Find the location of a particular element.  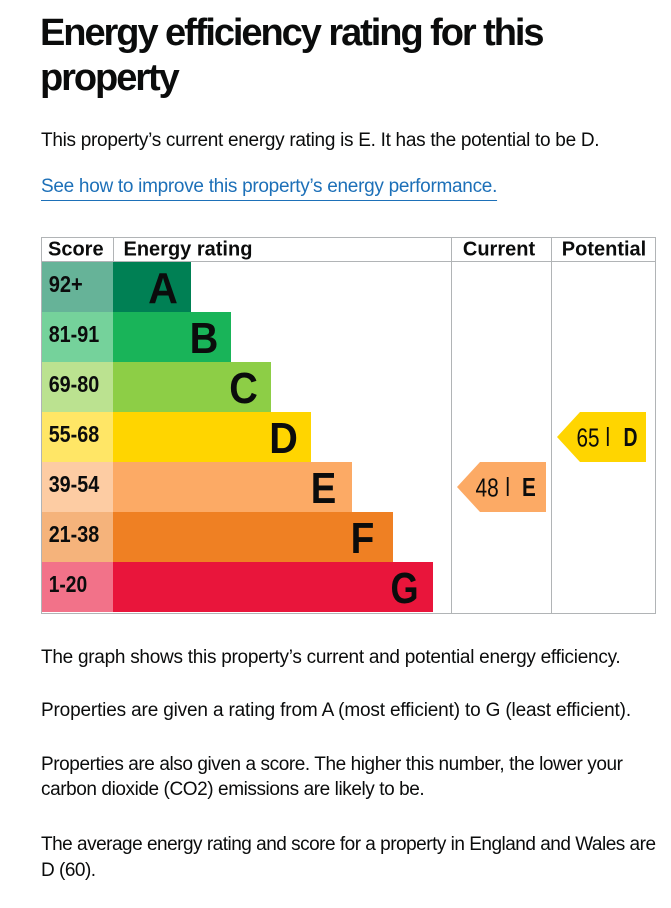

svg-text: B is located at coordinates (203, 338).